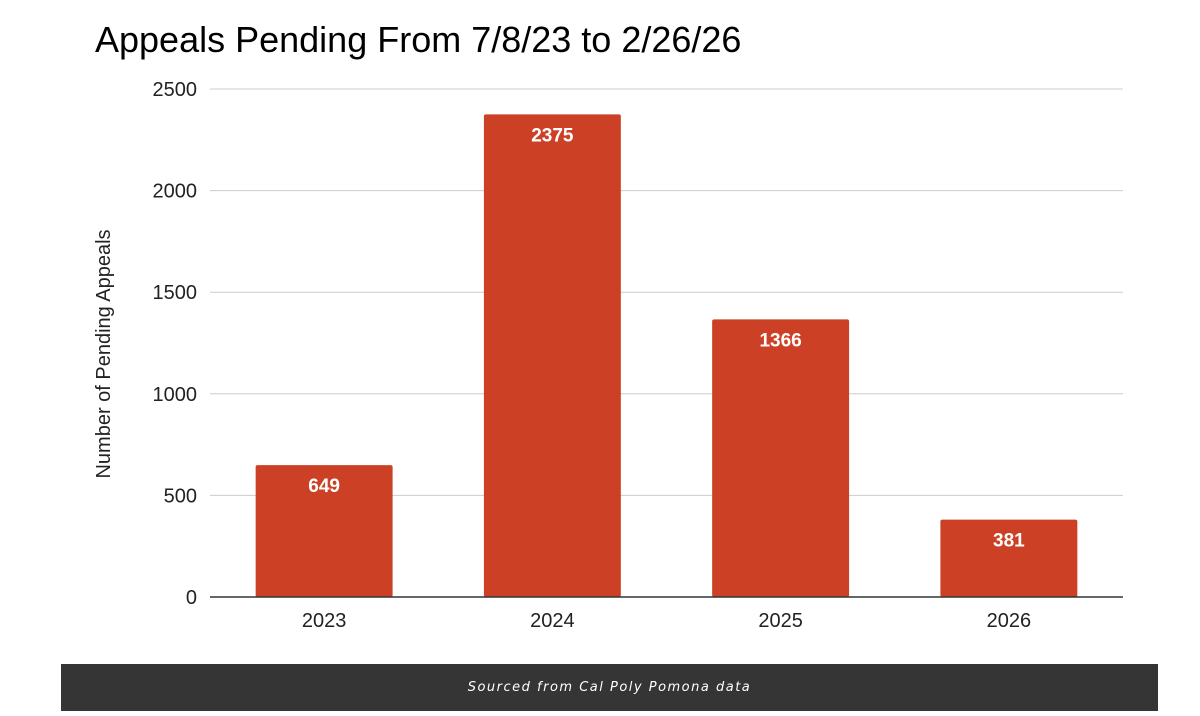 This screenshot has width=1200, height=716. Describe the element at coordinates (175, 90) in the screenshot. I see `y-tick-label: 2500` at that location.